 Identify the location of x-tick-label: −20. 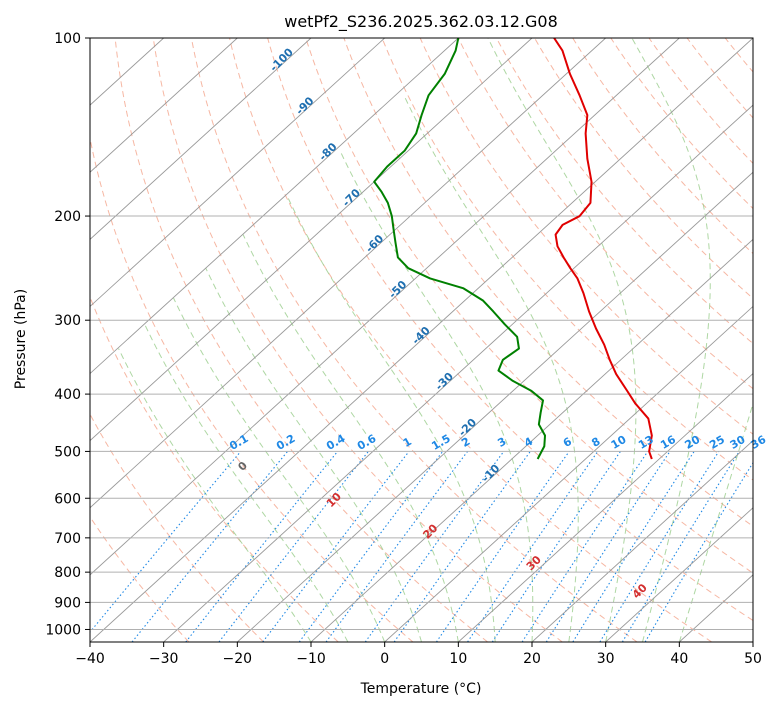
(238, 659).